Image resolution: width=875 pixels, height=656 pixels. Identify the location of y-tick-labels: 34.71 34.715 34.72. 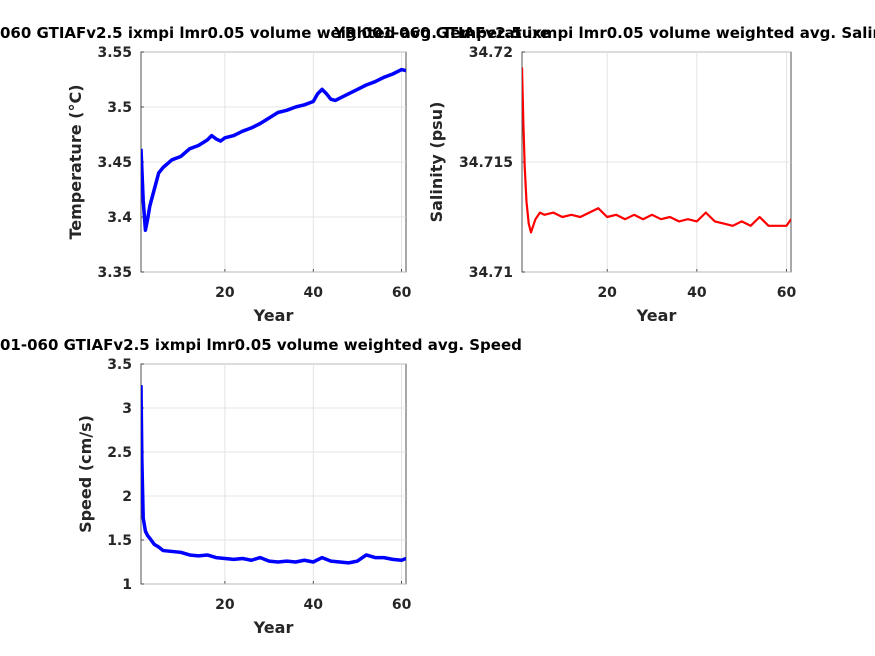
(486, 163).